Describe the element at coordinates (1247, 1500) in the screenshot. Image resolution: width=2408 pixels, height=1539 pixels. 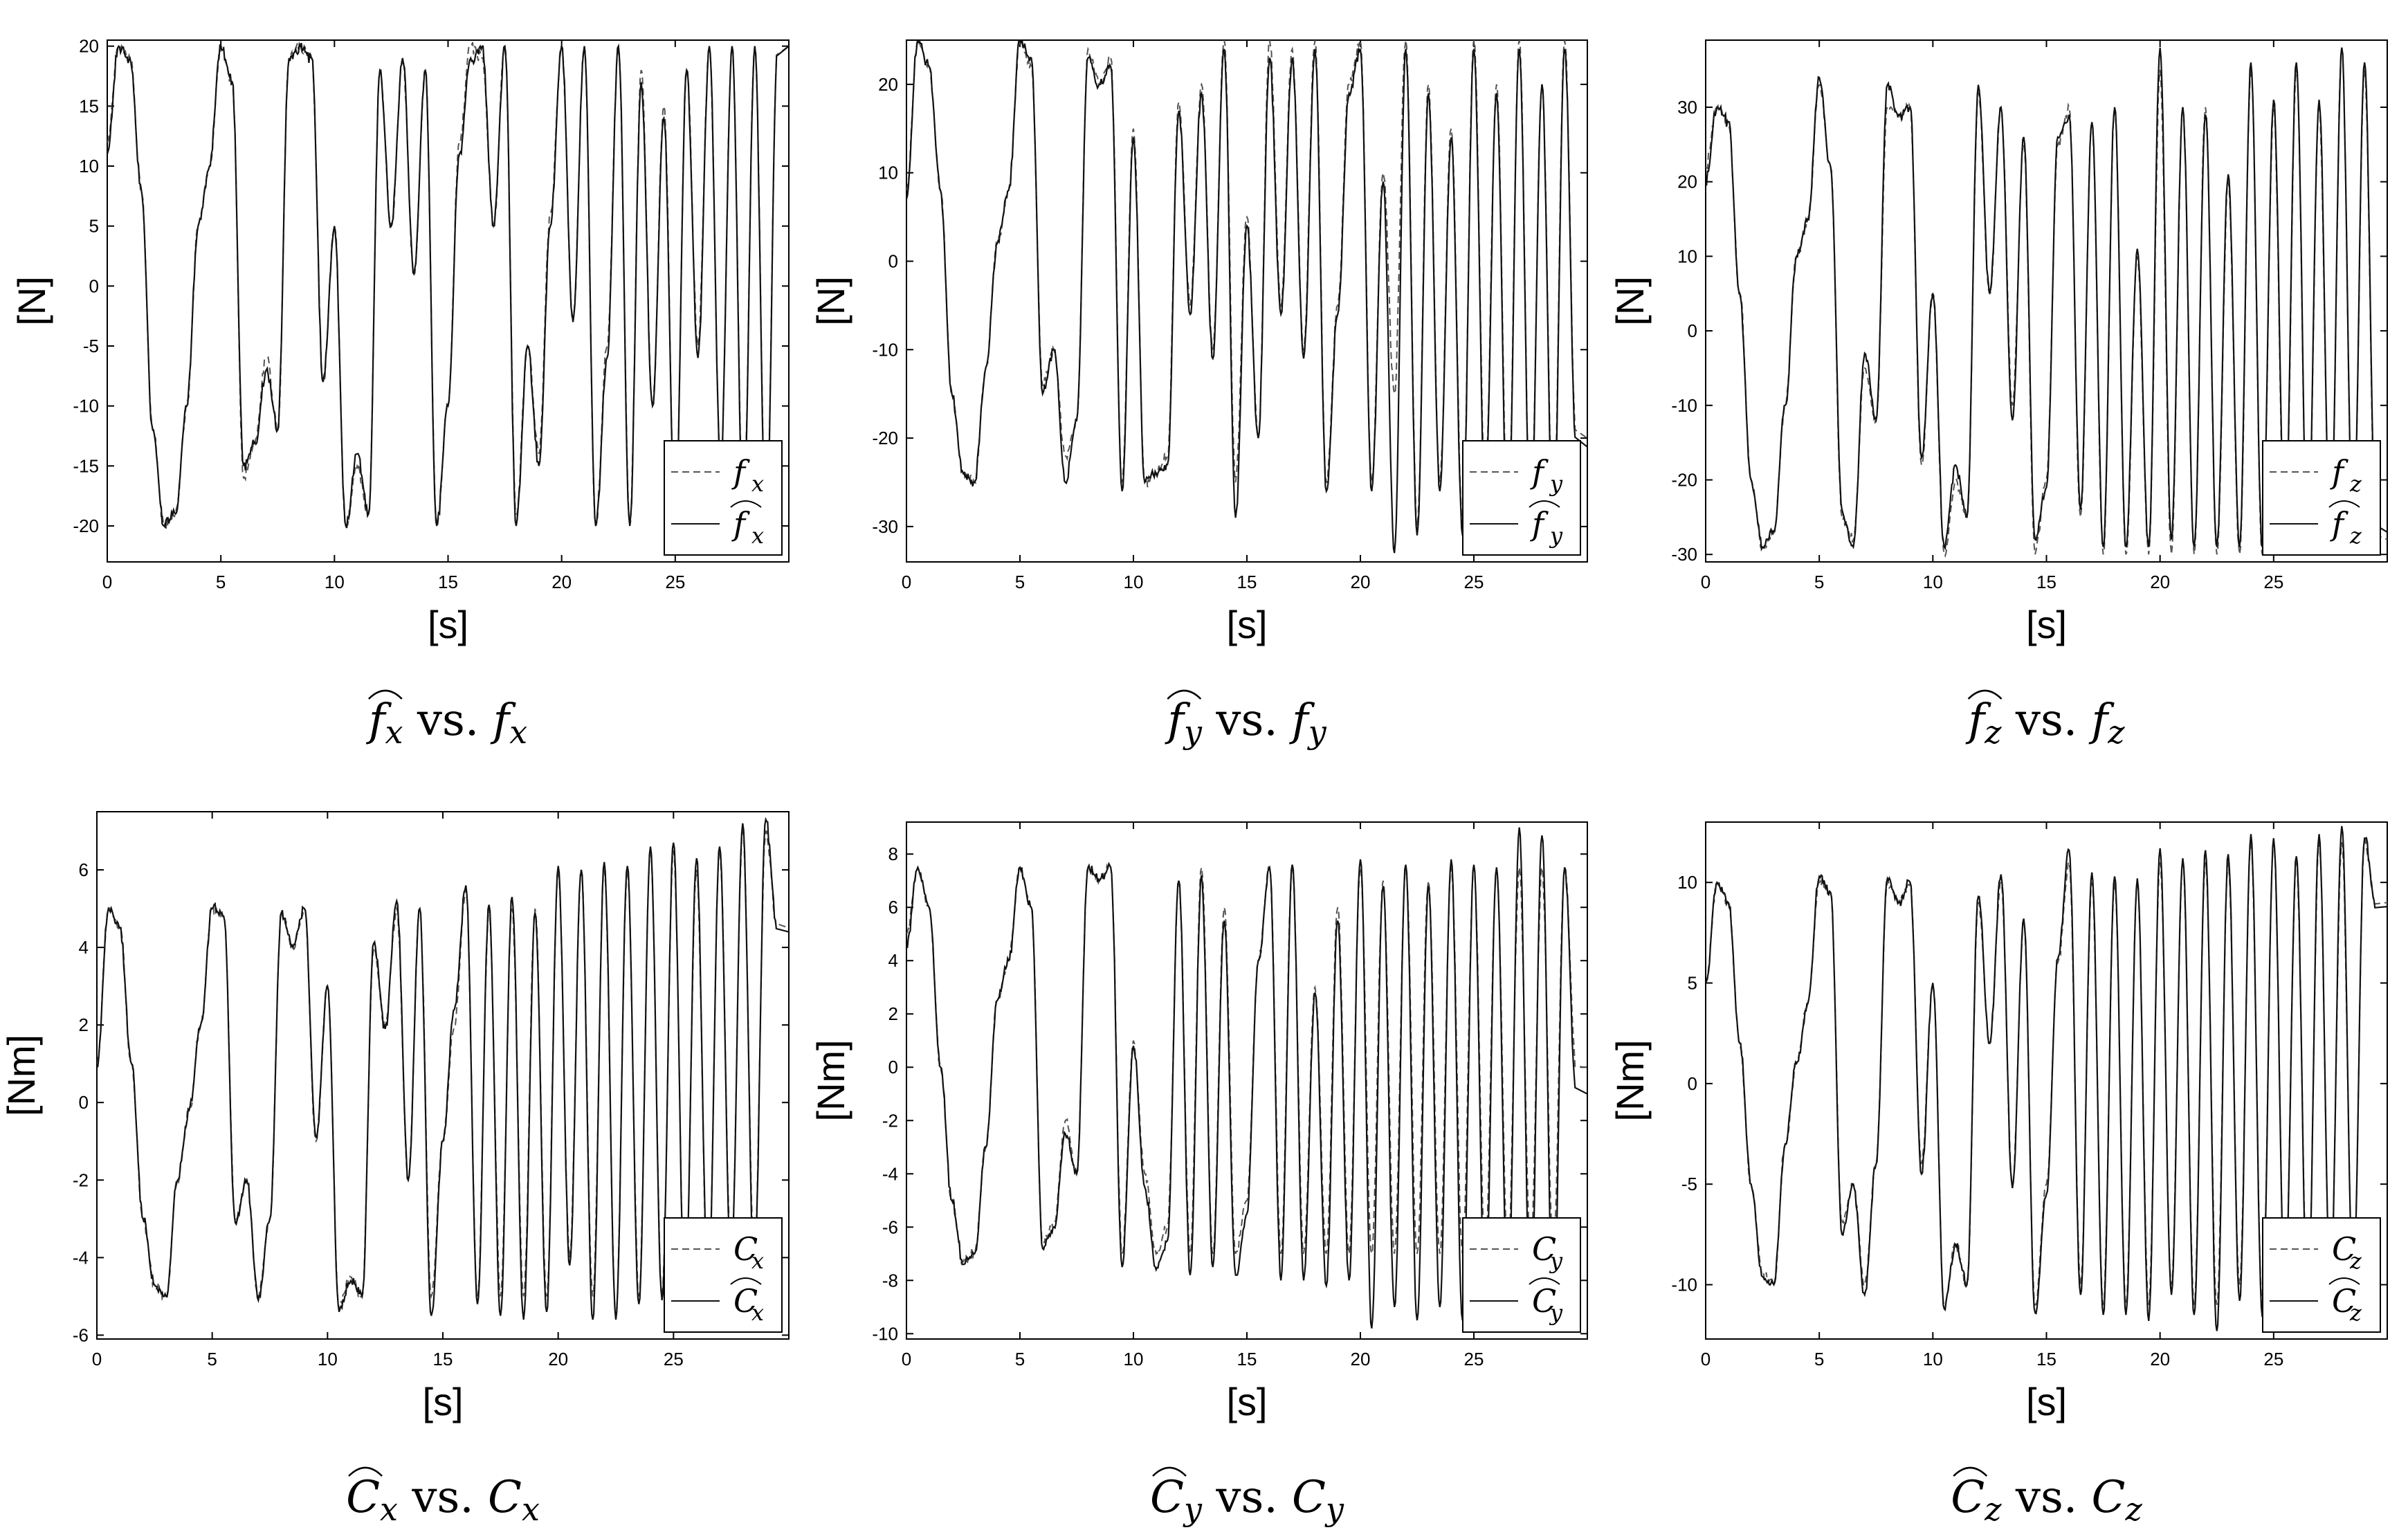
I see `panel-caption: Cy vs. Cy` at that location.